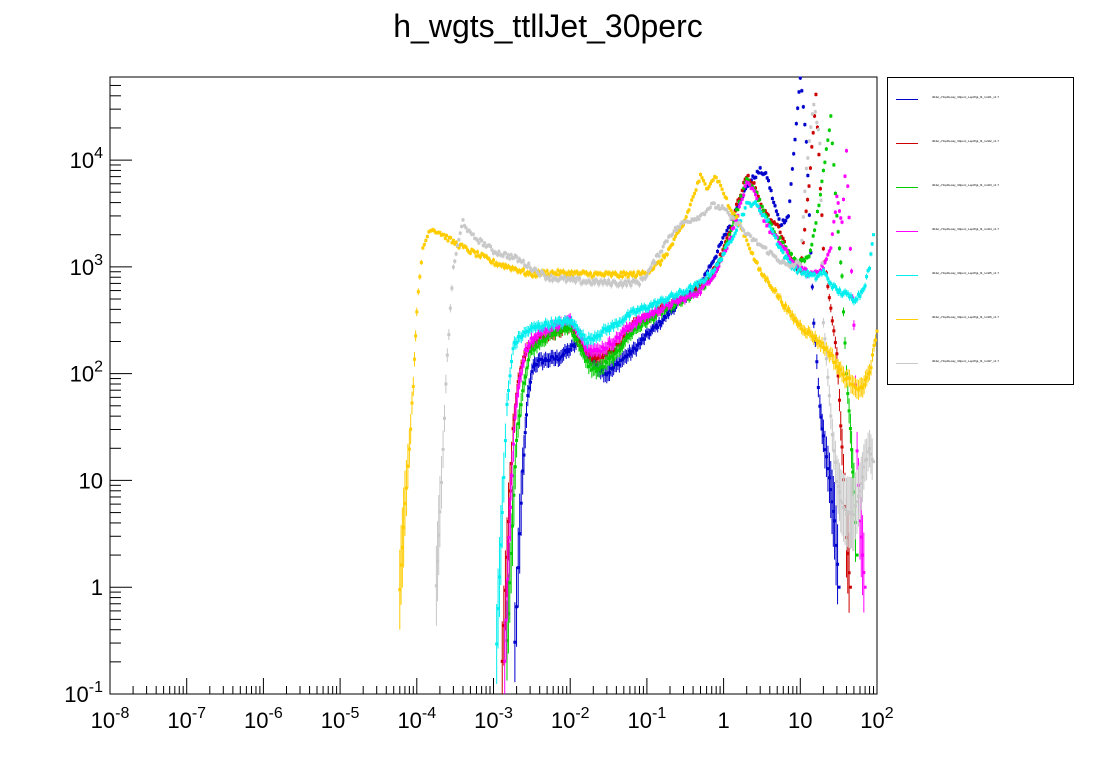  What do you see at coordinates (723, 720) in the screenshot?
I see `x-tick-label: 1` at bounding box center [723, 720].